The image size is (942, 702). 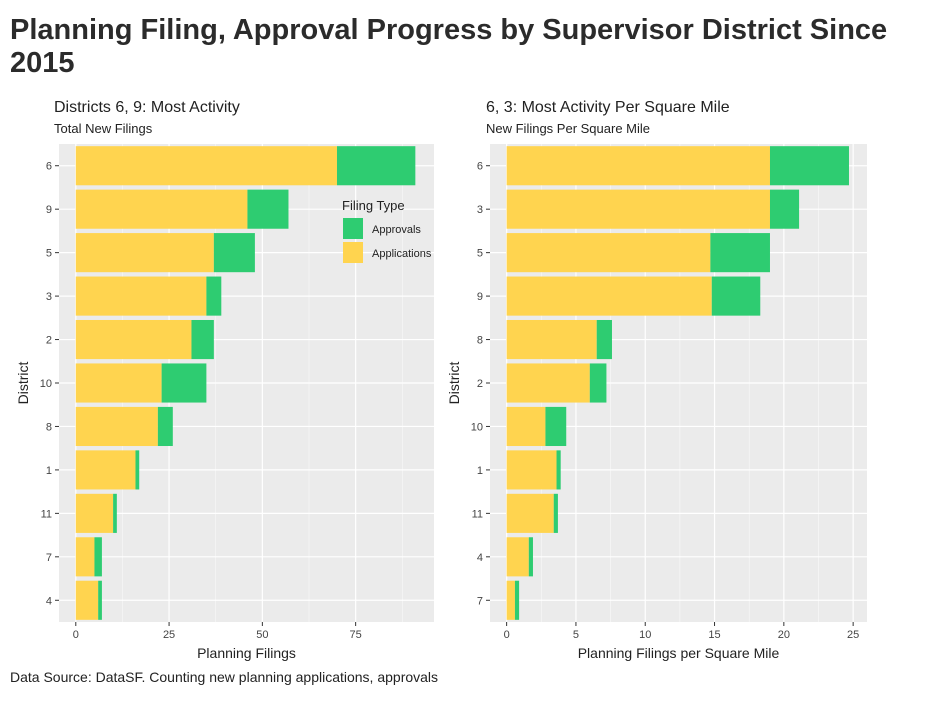 I want to click on panel-subtitle: New Filings Per Square Mile, so click(x=568, y=128).